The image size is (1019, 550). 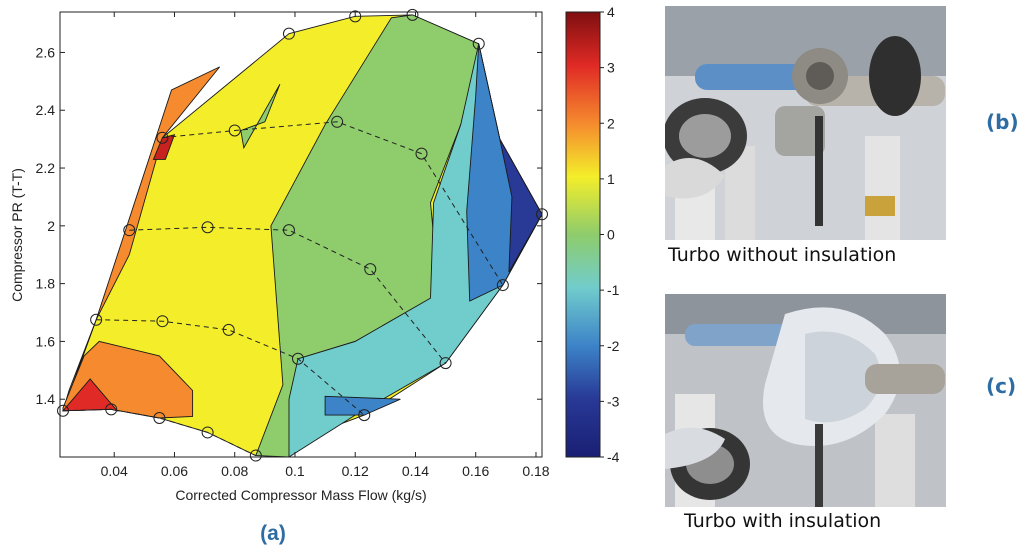 I want to click on x-tick-label: 0.12, so click(x=355, y=471).